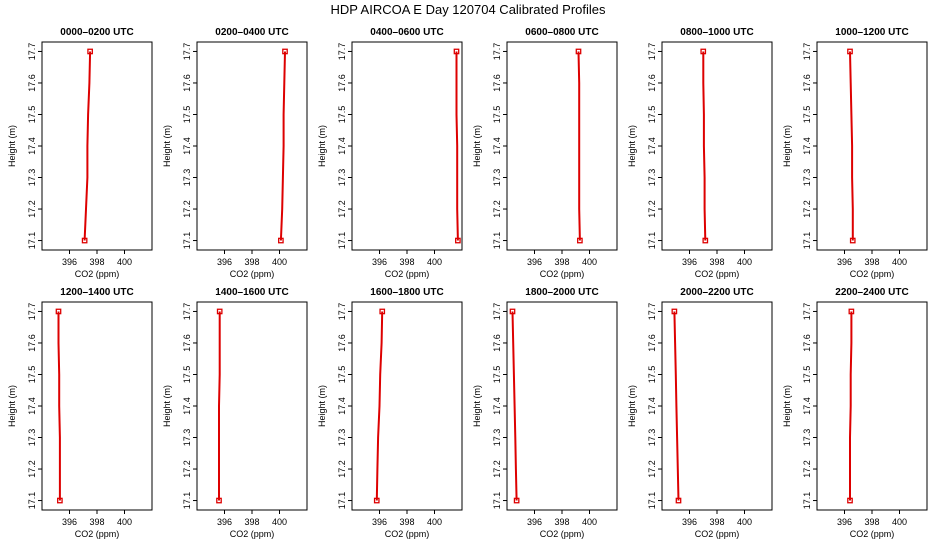 The height and width of the screenshot is (540, 936). What do you see at coordinates (32, 178) in the screenshot?
I see `panel-1-ytick-label: 17.3` at bounding box center [32, 178].